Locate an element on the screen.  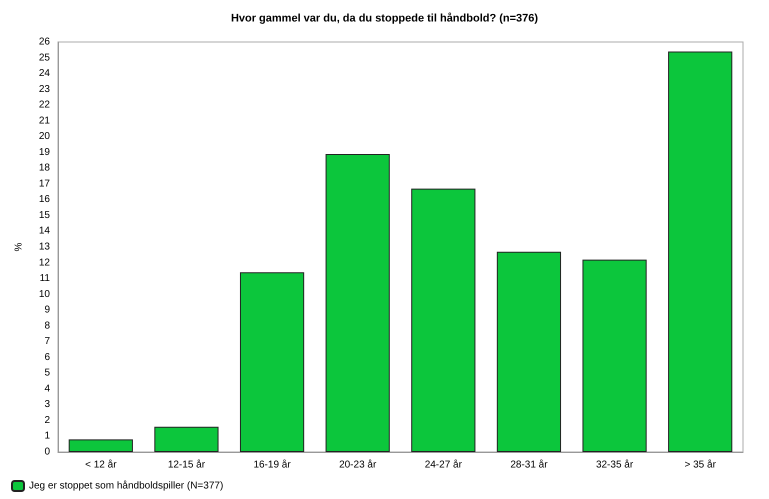
x-tick-label: 32-35 år is located at coordinates (615, 464).